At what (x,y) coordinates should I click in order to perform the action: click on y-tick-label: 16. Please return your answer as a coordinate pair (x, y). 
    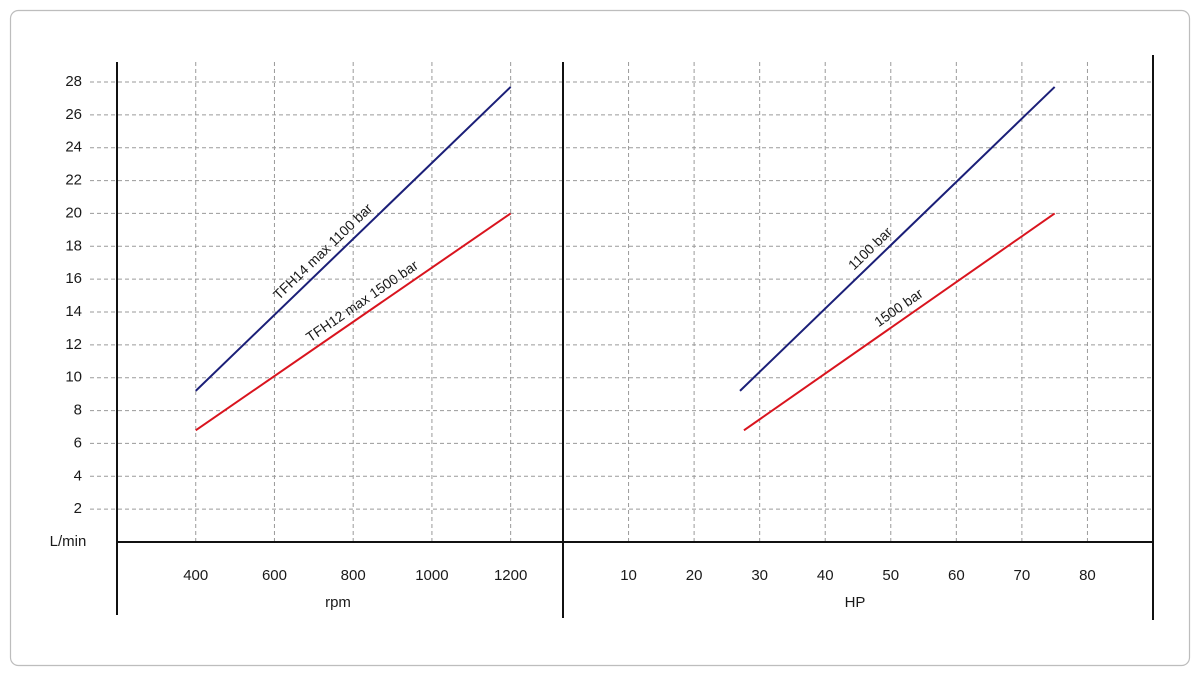
    Looking at the image, I should click on (73, 278).